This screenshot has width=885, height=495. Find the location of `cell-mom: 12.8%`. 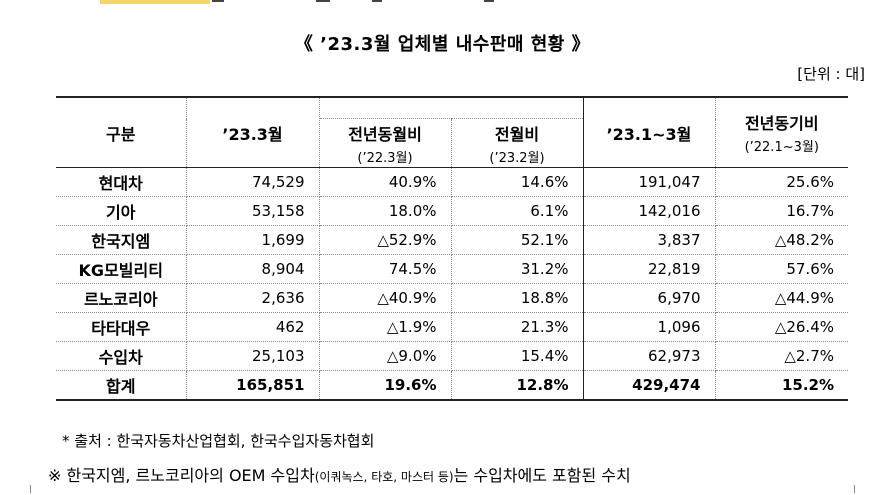

cell-mom: 12.8% is located at coordinates (517, 385).